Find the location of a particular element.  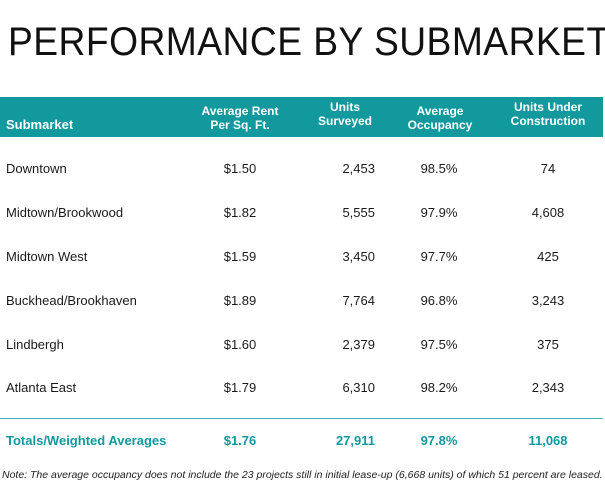

header-average-rent-line2: Per Sq. Ft. is located at coordinates (240, 125).